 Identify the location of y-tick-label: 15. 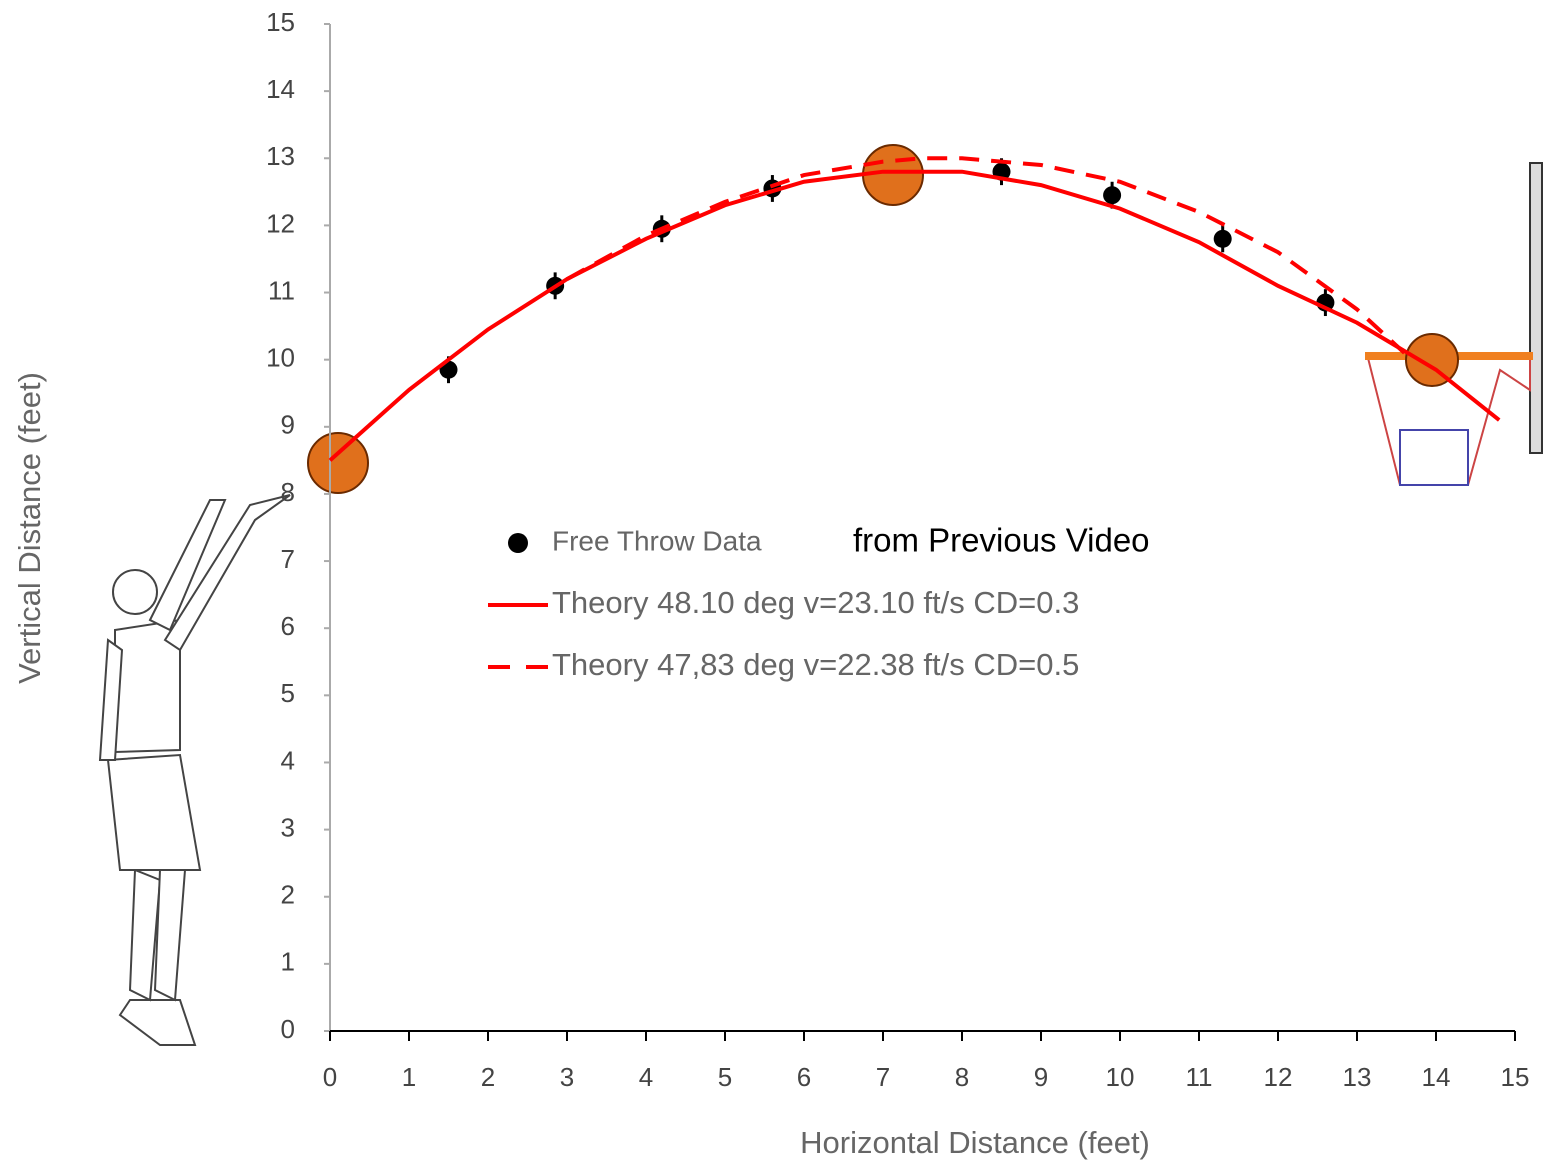
(280, 22).